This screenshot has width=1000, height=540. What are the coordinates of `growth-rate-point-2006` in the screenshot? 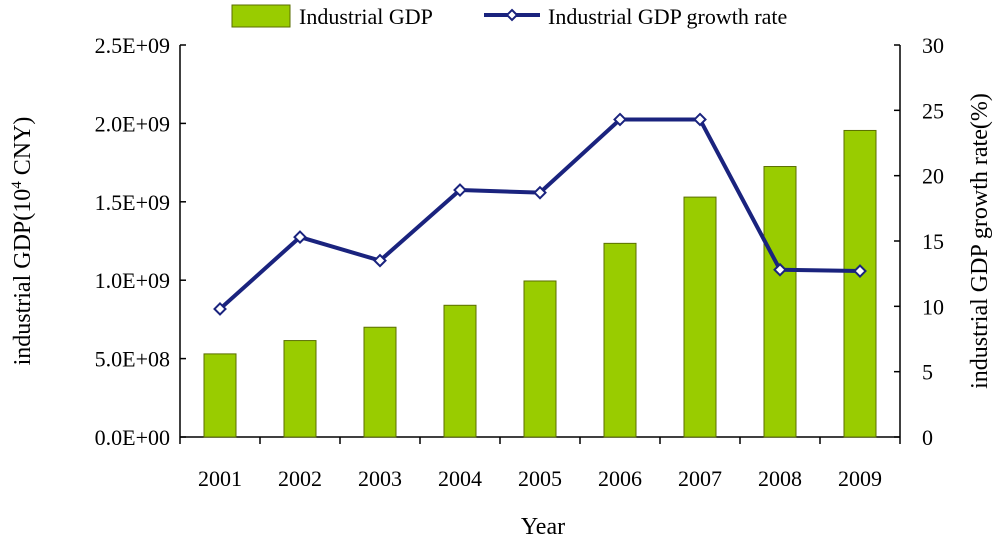 It's located at (620, 119).